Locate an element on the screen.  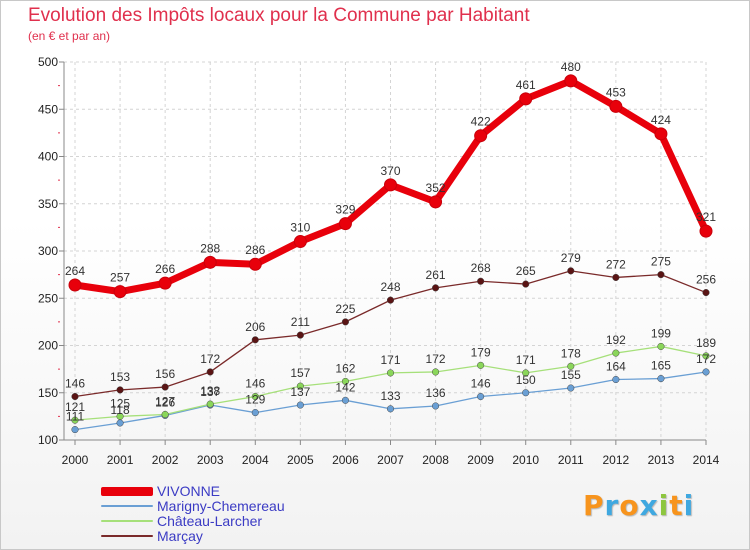
data-label: 288 is located at coordinates (210, 248).